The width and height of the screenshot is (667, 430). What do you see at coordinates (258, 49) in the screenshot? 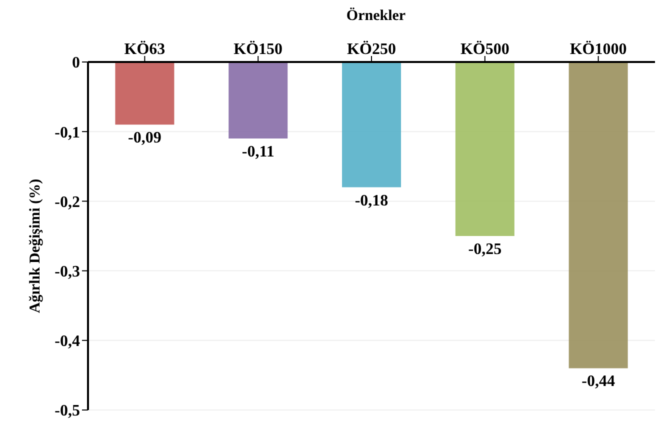
I see `x-tick-label: KÖ150` at bounding box center [258, 49].